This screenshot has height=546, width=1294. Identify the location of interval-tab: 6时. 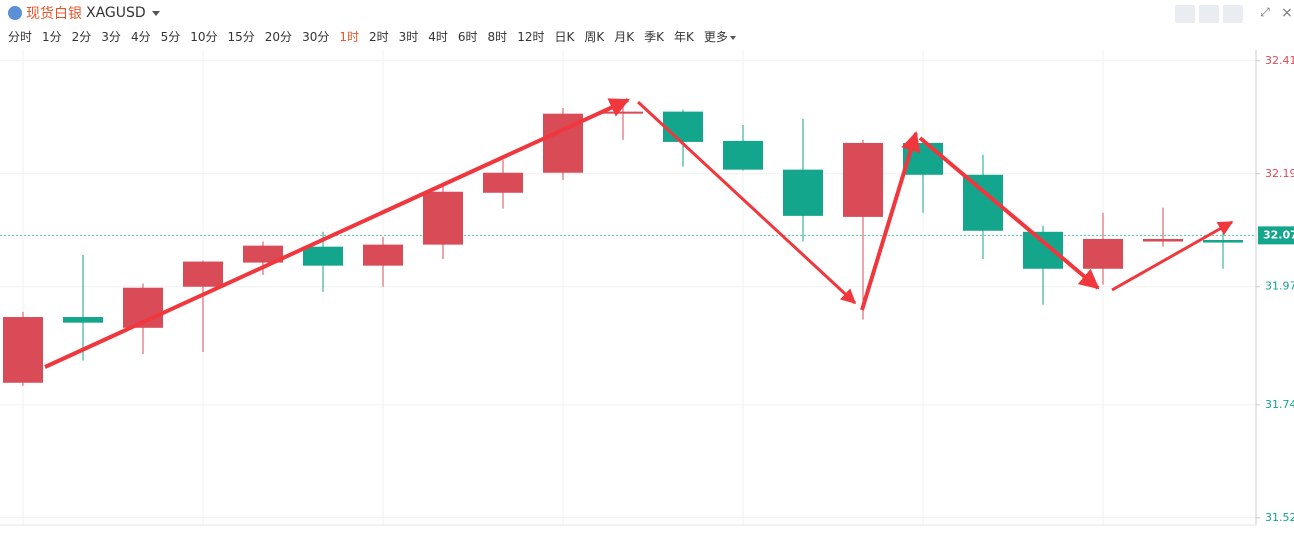
(467, 37).